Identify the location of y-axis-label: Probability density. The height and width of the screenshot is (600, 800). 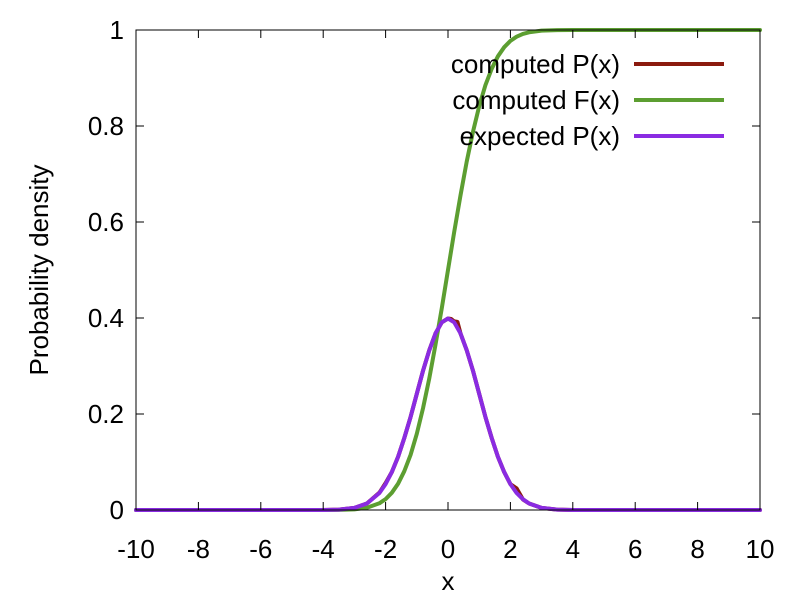
(39, 270).